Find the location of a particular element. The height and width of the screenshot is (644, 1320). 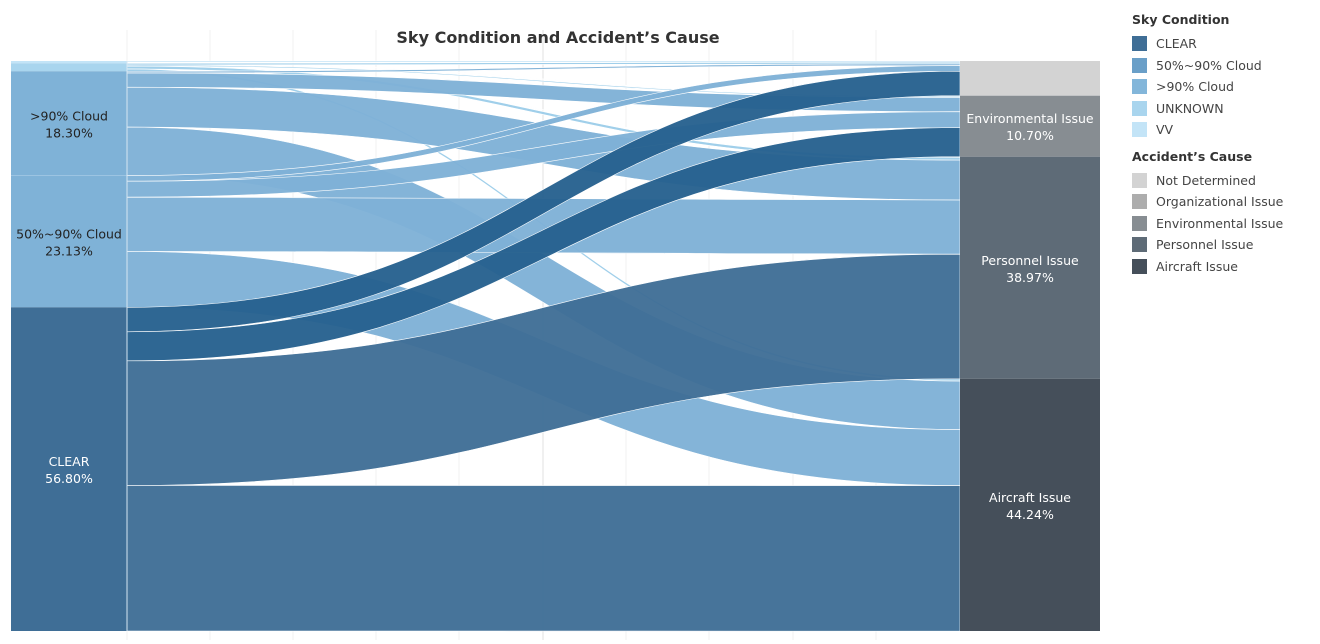

source-label: 23.13% is located at coordinates (69, 250).